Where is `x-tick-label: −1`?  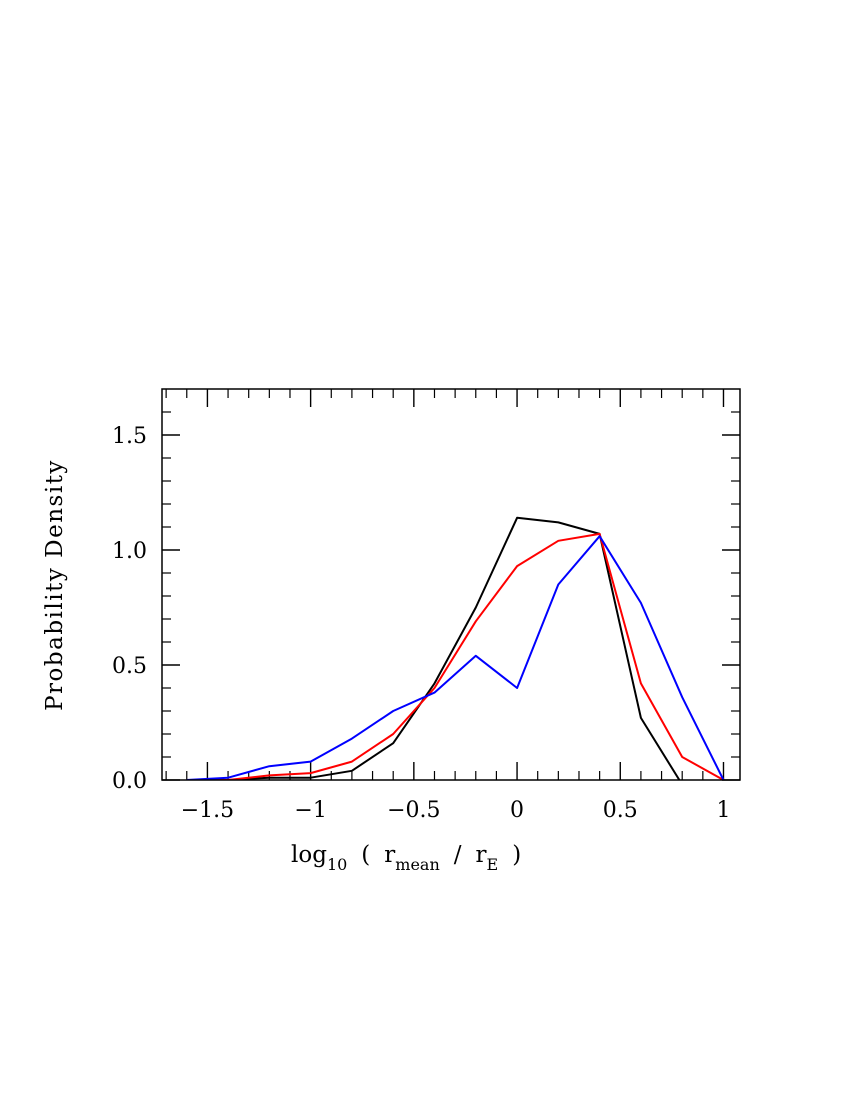
x-tick-label: −1 is located at coordinates (310, 810).